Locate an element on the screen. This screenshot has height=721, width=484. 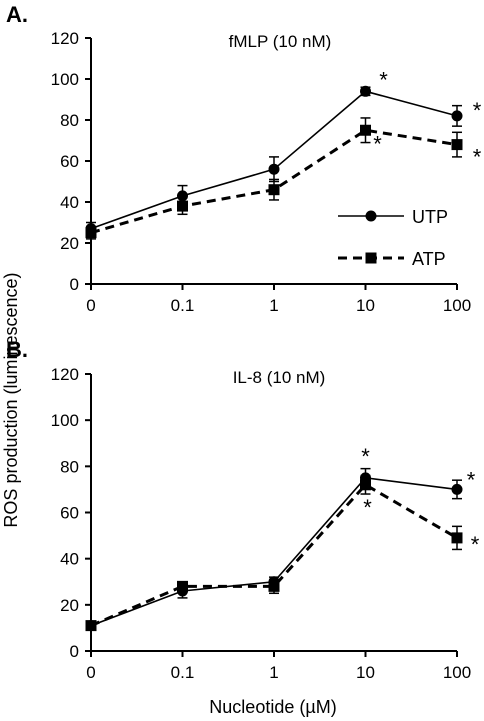
legend-label-atp: ATP is located at coordinates (429, 259).